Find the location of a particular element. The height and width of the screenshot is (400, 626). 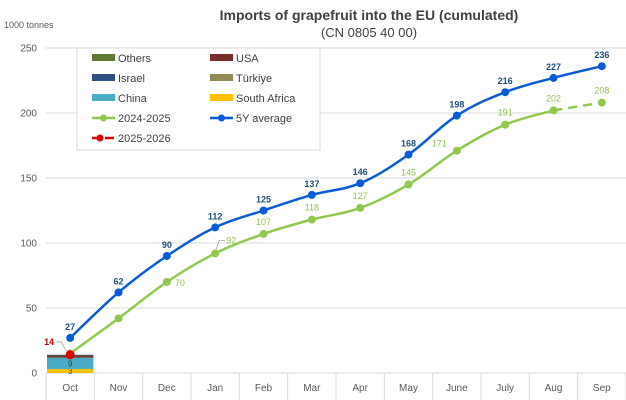

point-2025-2026 is located at coordinates (70, 355).